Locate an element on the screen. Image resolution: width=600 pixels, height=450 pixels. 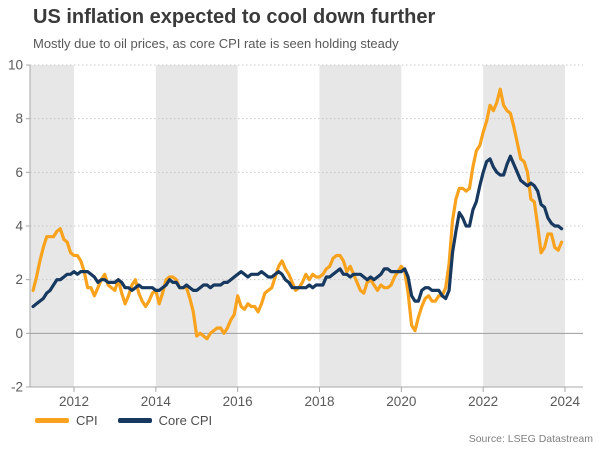
legend-item-cpi: CPI is located at coordinates (66, 420).